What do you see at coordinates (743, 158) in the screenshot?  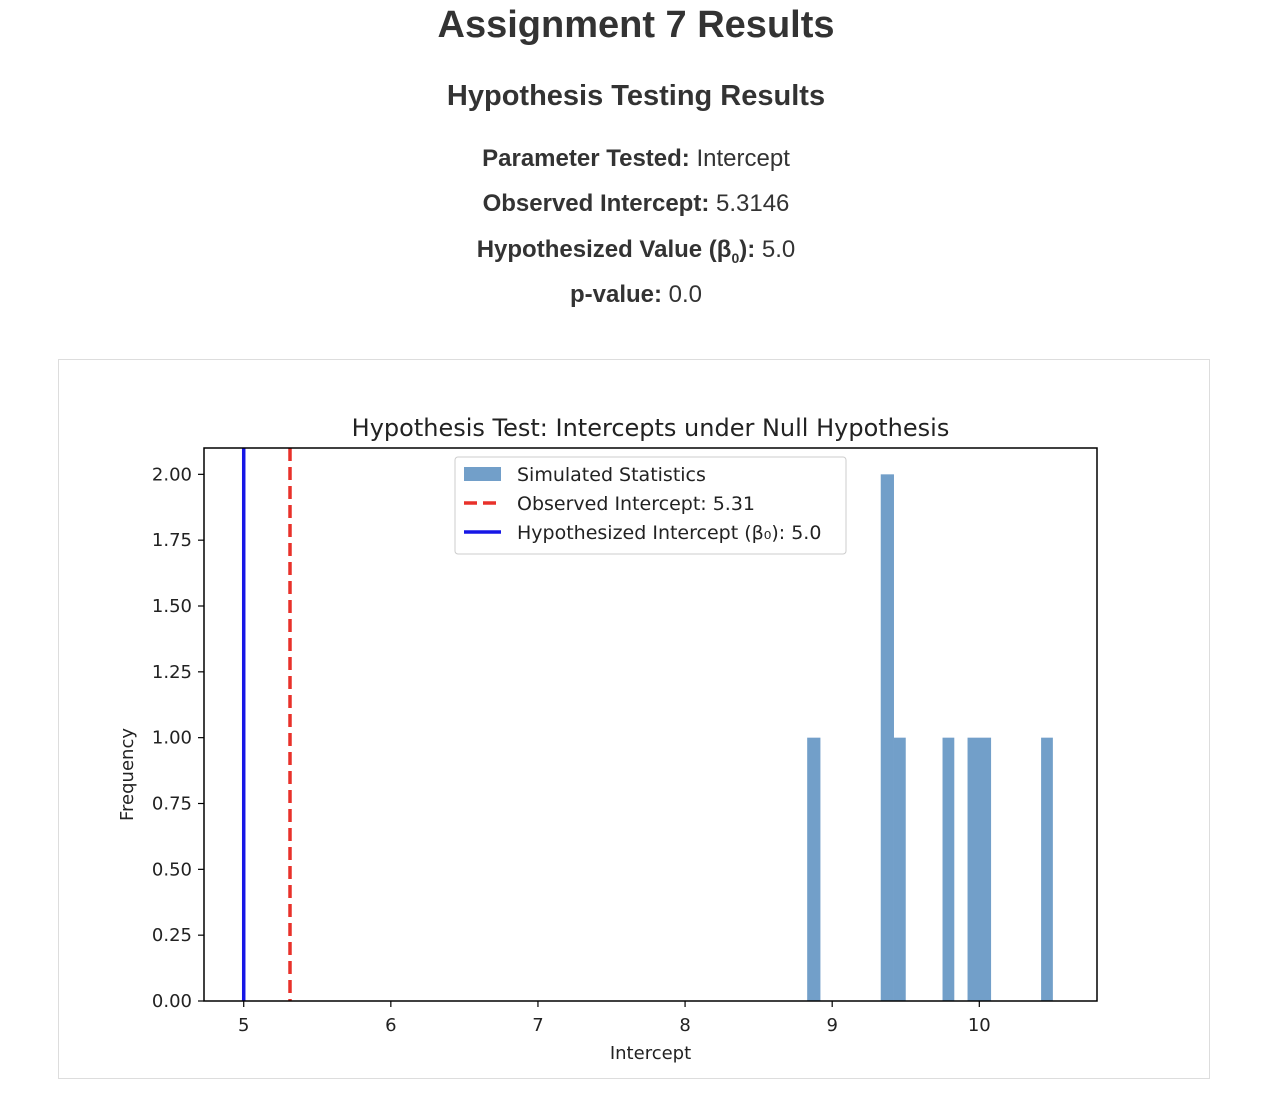 I see `parameter-tested-value: Intercept` at bounding box center [743, 158].